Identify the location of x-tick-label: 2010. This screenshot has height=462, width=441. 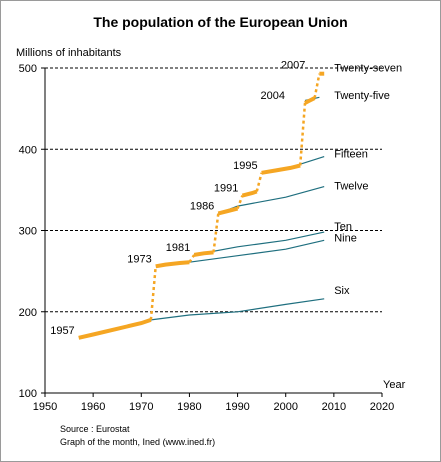
(334, 407).